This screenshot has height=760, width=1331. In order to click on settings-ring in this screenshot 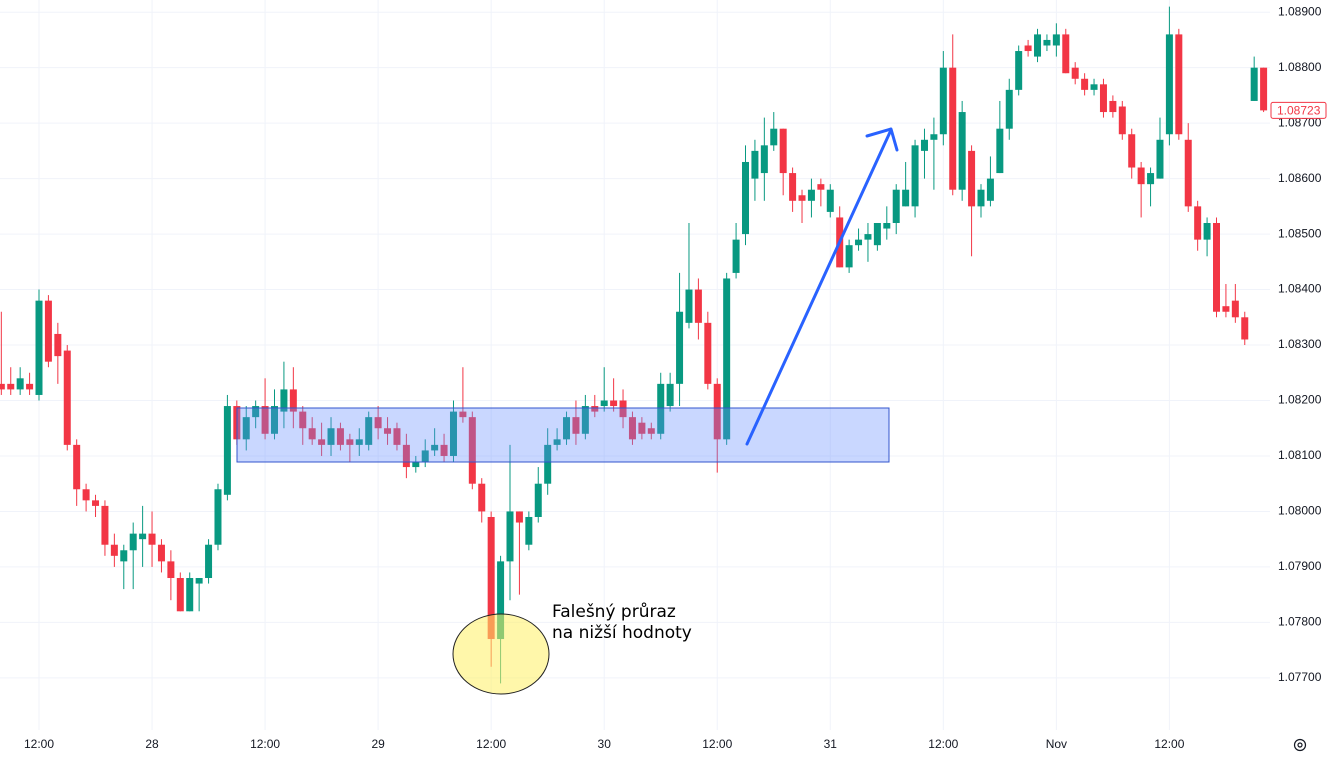, I will do `click(1300, 745)`.